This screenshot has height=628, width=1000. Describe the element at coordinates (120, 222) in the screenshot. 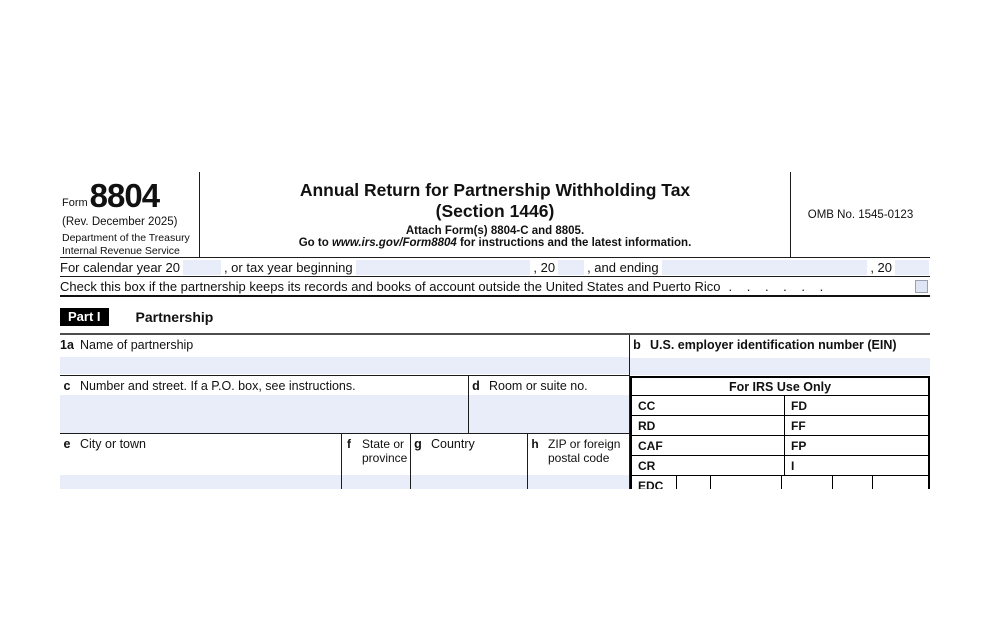

I see `form-revision: (Rev. December 2025)` at that location.